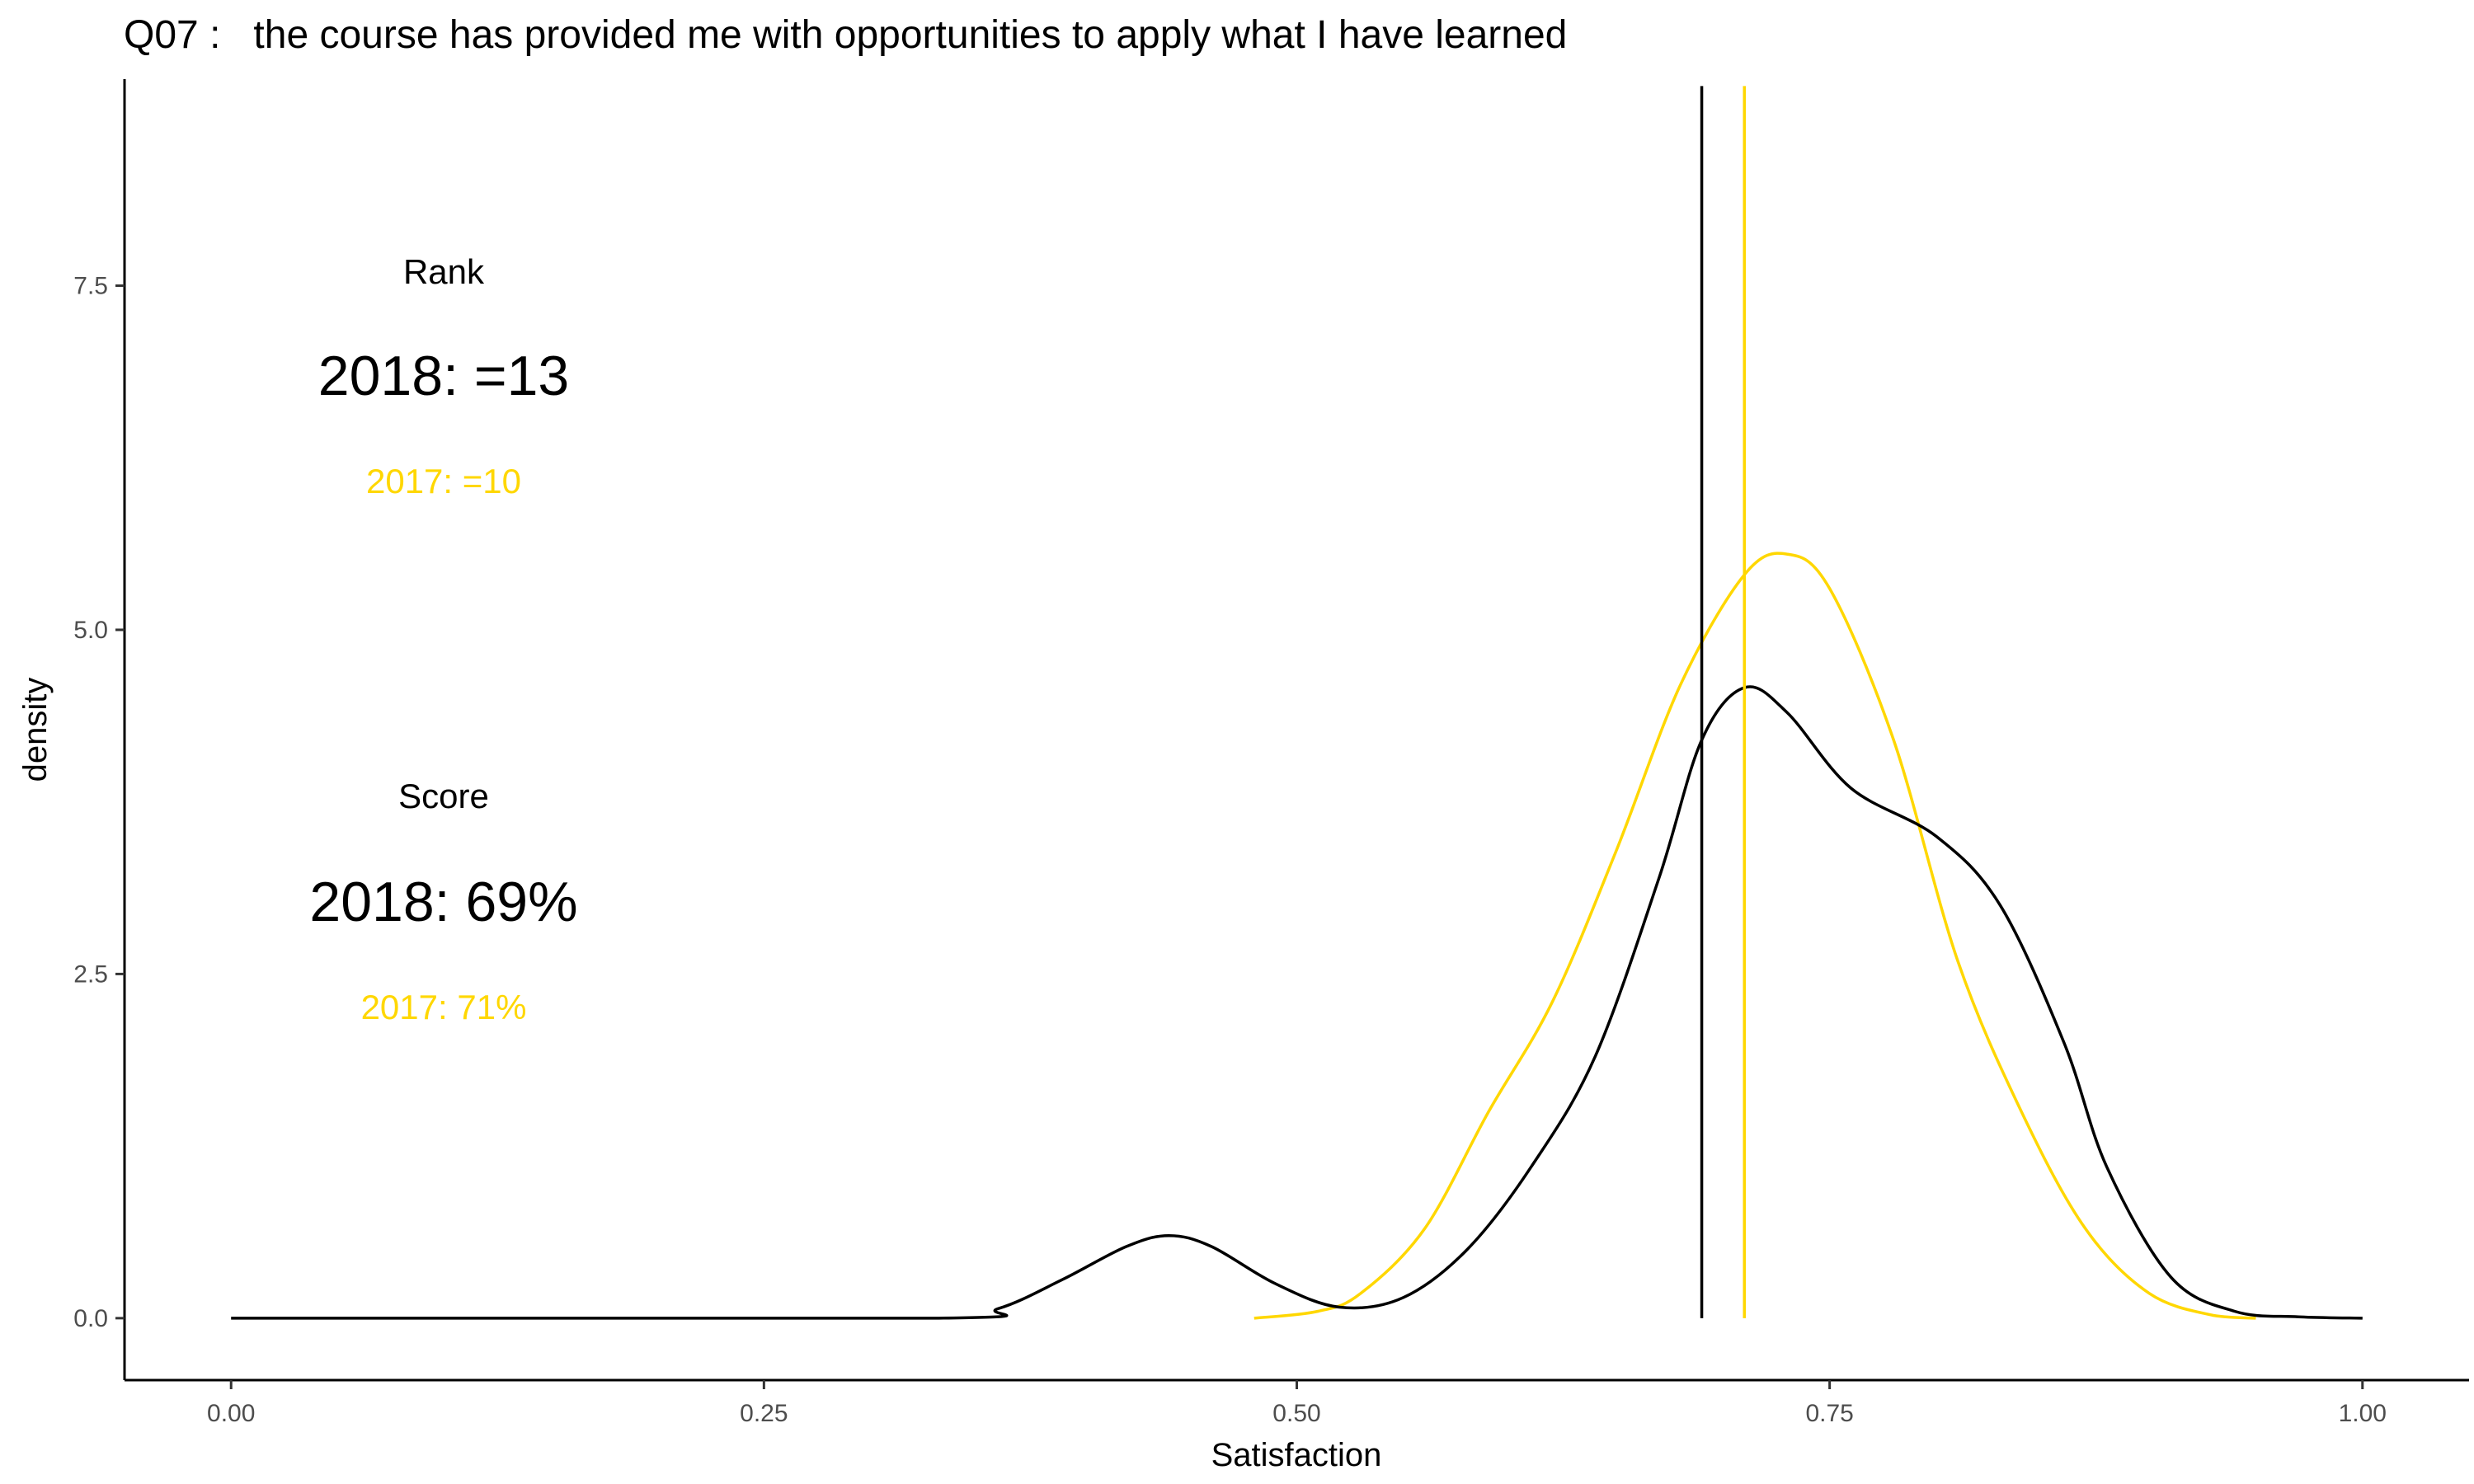 The height and width of the screenshot is (1484, 2474). I want to click on x-tick-label: 0.75, so click(1829, 1413).